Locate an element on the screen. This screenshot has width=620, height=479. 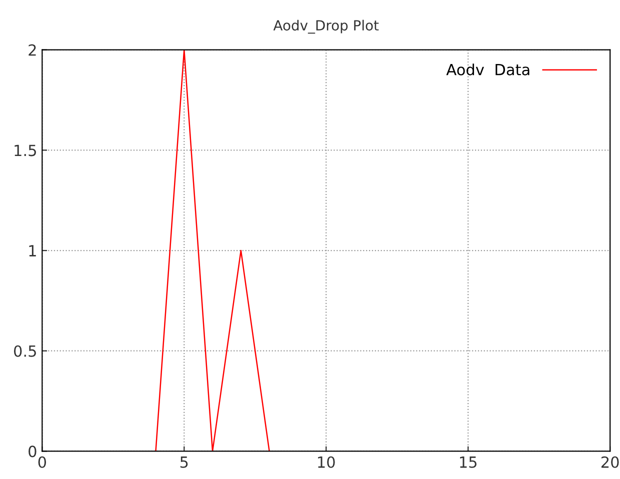
x-tick-label: 10 is located at coordinates (326, 462).